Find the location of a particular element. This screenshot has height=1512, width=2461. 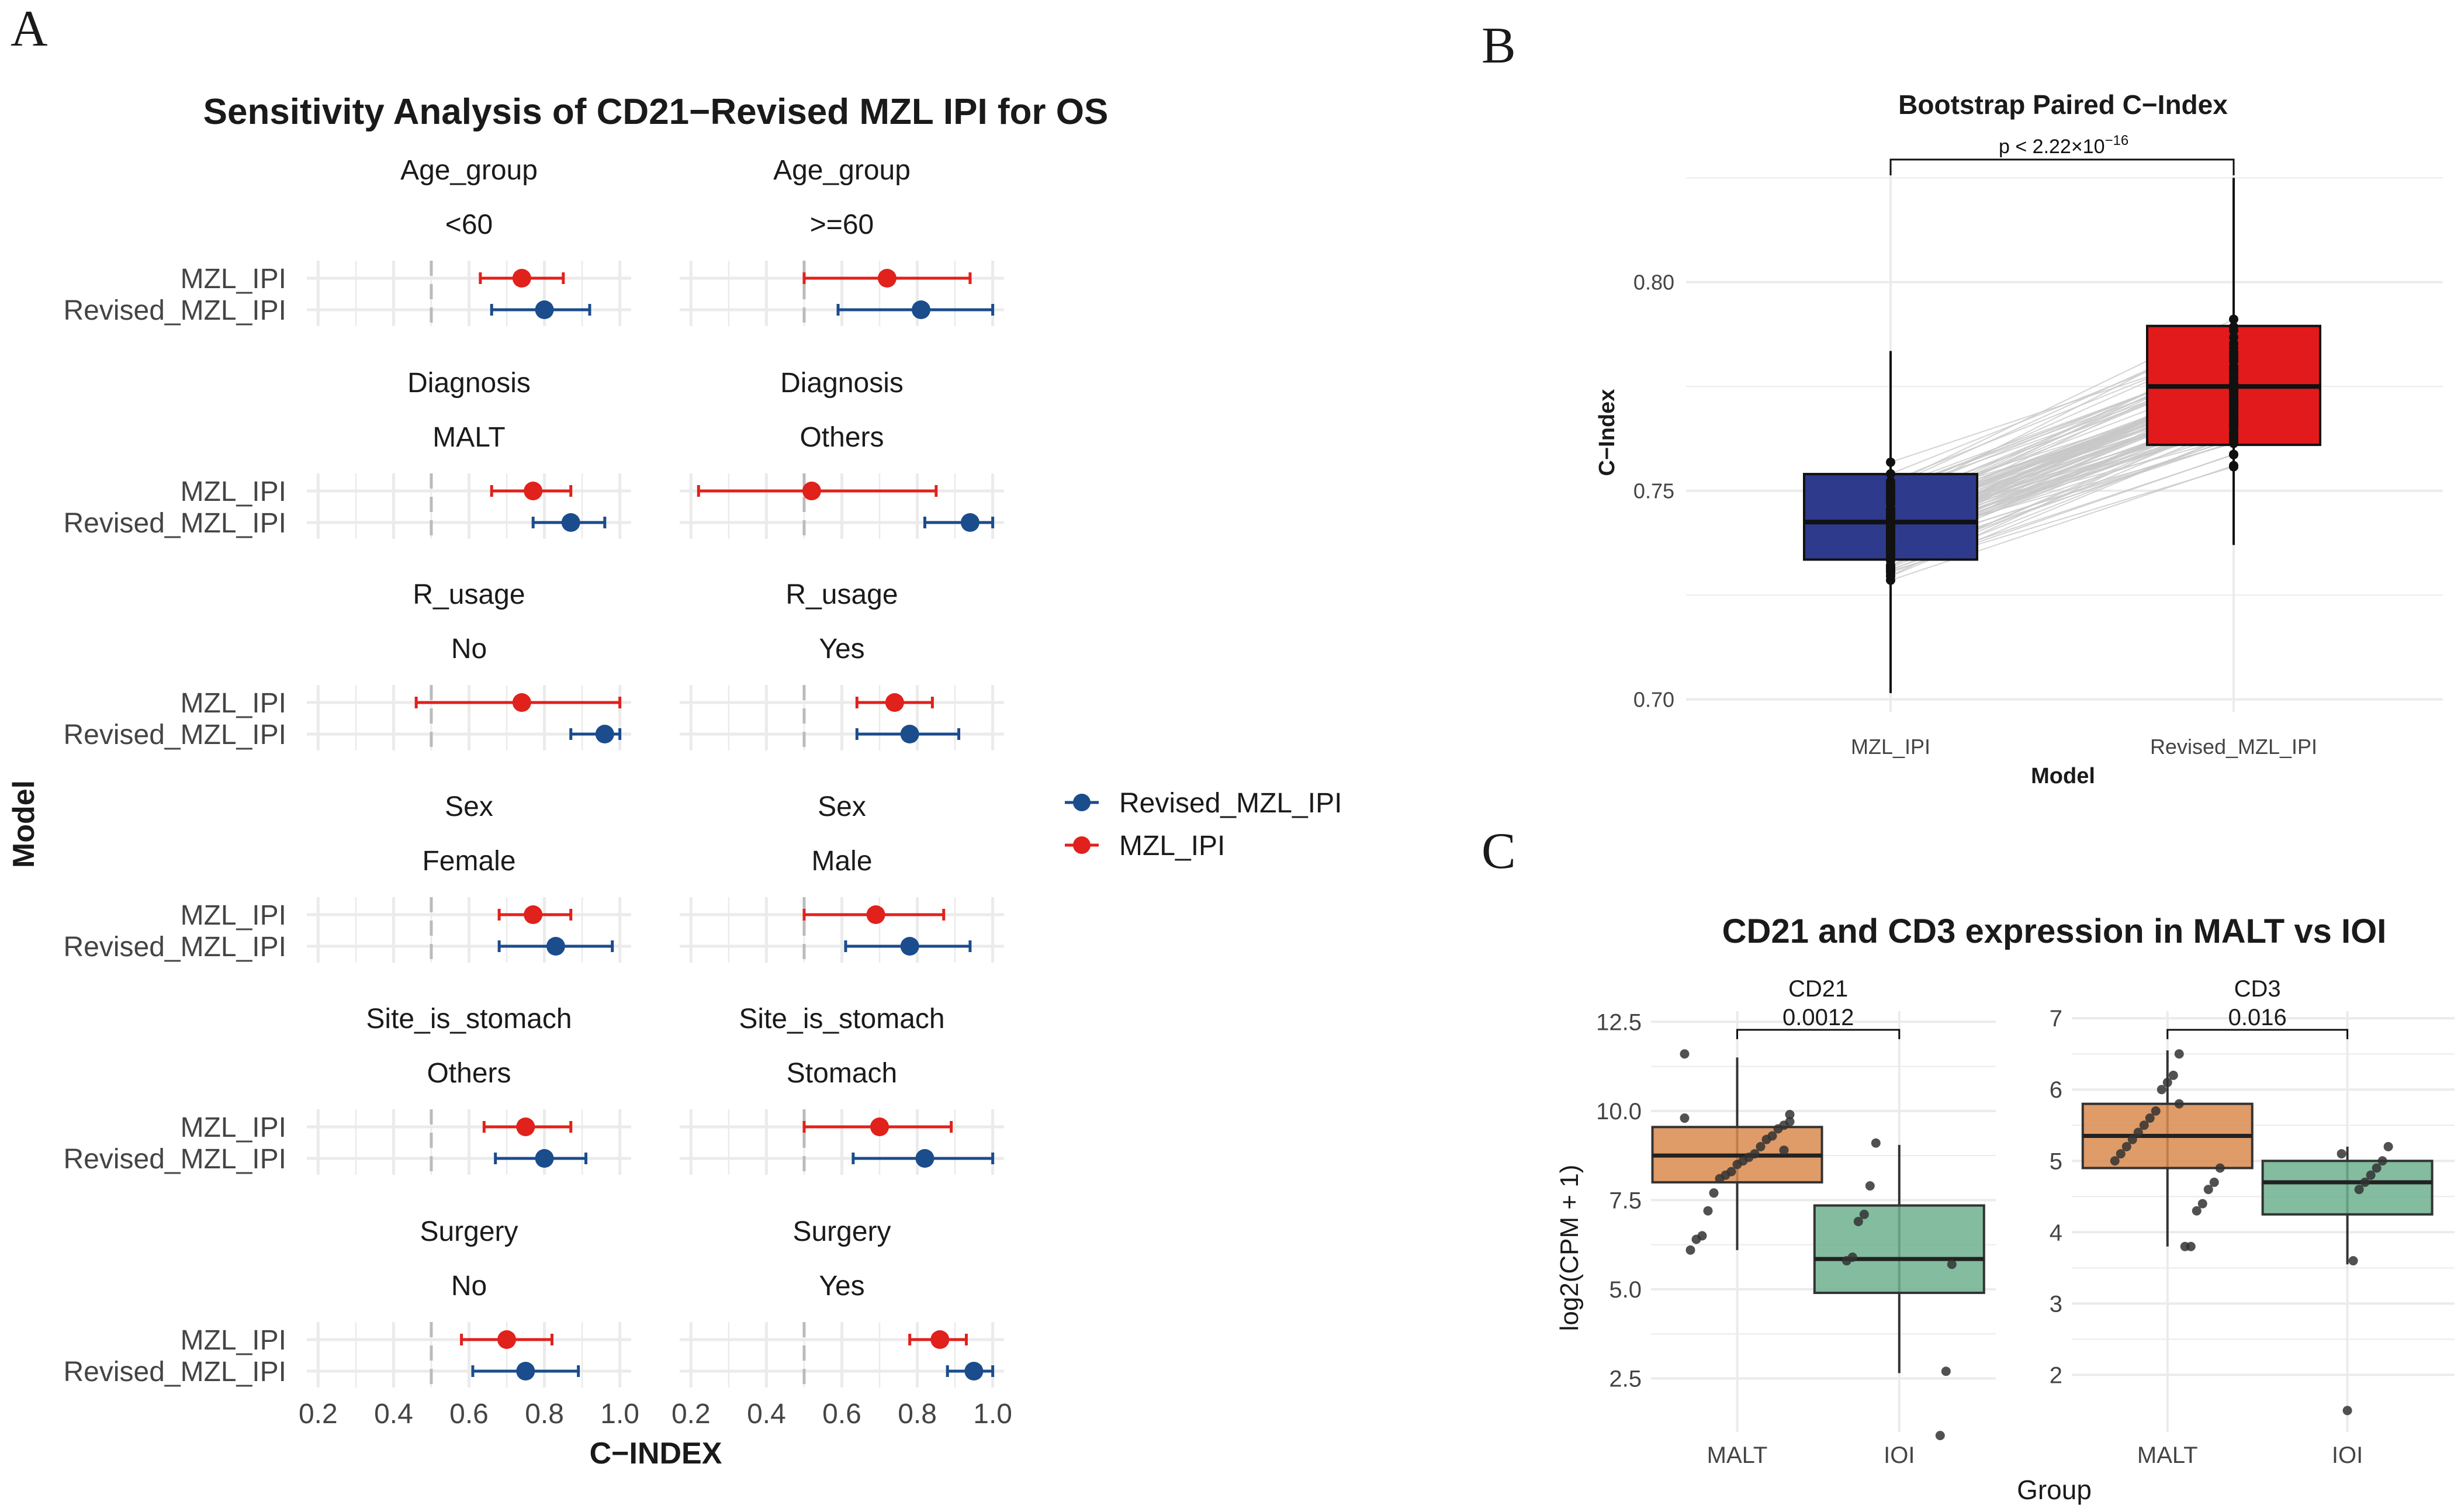

x-tick-label: 0.4 is located at coordinates (766, 1415).